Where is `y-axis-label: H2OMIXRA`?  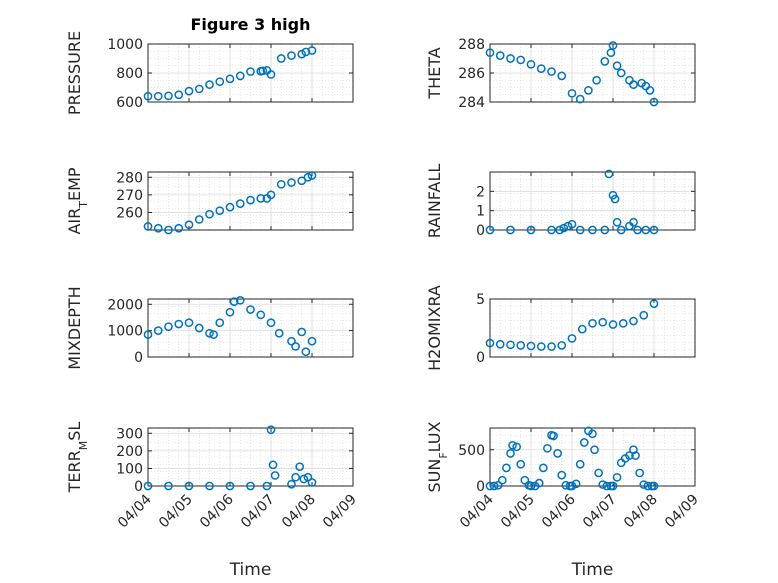 y-axis-label: H2OMIXRA is located at coordinates (434, 328).